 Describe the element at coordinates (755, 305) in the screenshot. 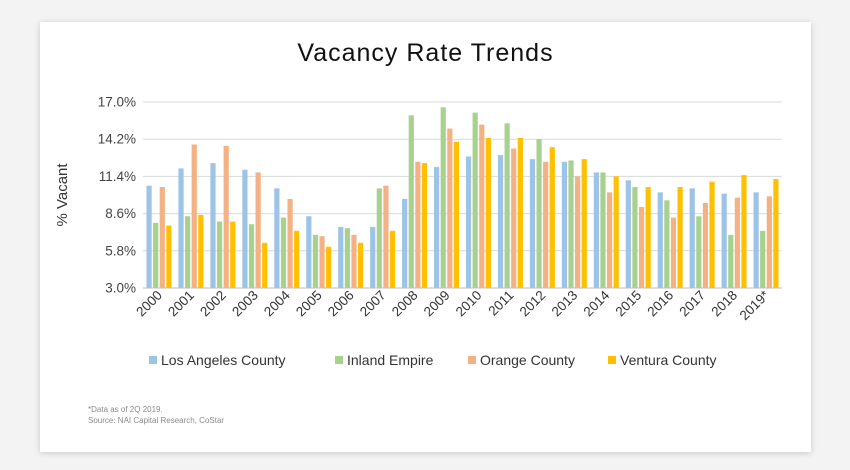

I see `x-tick-label: 2019*` at that location.